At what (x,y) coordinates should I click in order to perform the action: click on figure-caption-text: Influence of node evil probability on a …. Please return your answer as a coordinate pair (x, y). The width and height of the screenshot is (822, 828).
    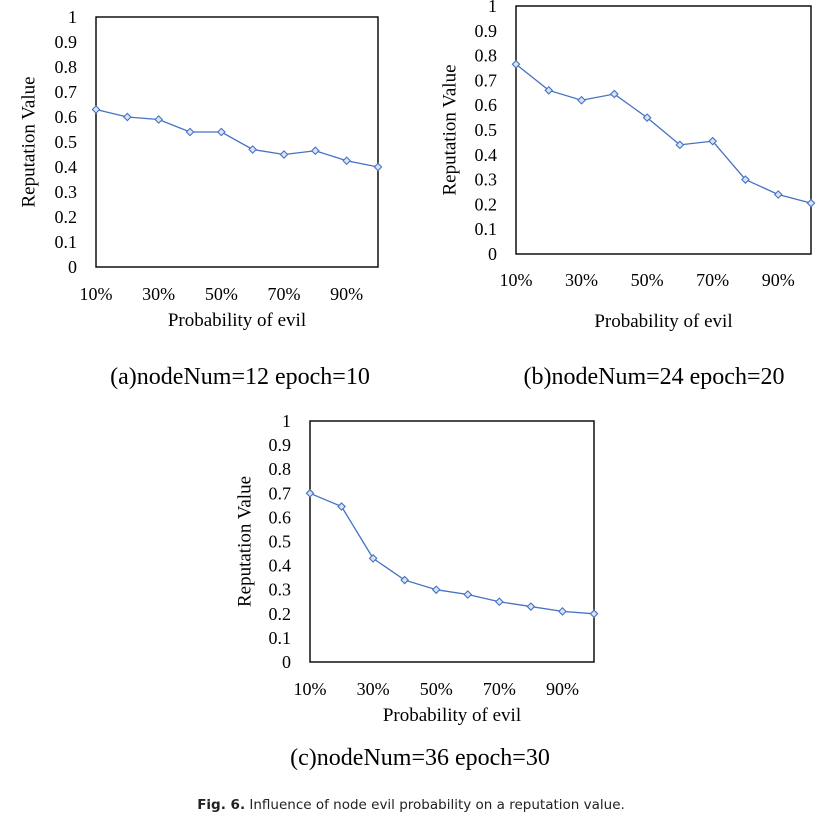
    Looking at the image, I should click on (437, 805).